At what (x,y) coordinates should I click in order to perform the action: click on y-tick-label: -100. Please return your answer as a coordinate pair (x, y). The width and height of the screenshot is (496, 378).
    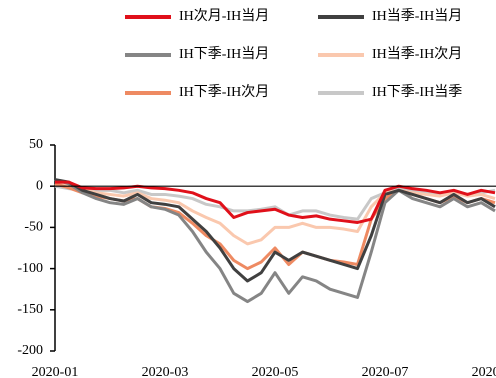
    Looking at the image, I should click on (30, 268).